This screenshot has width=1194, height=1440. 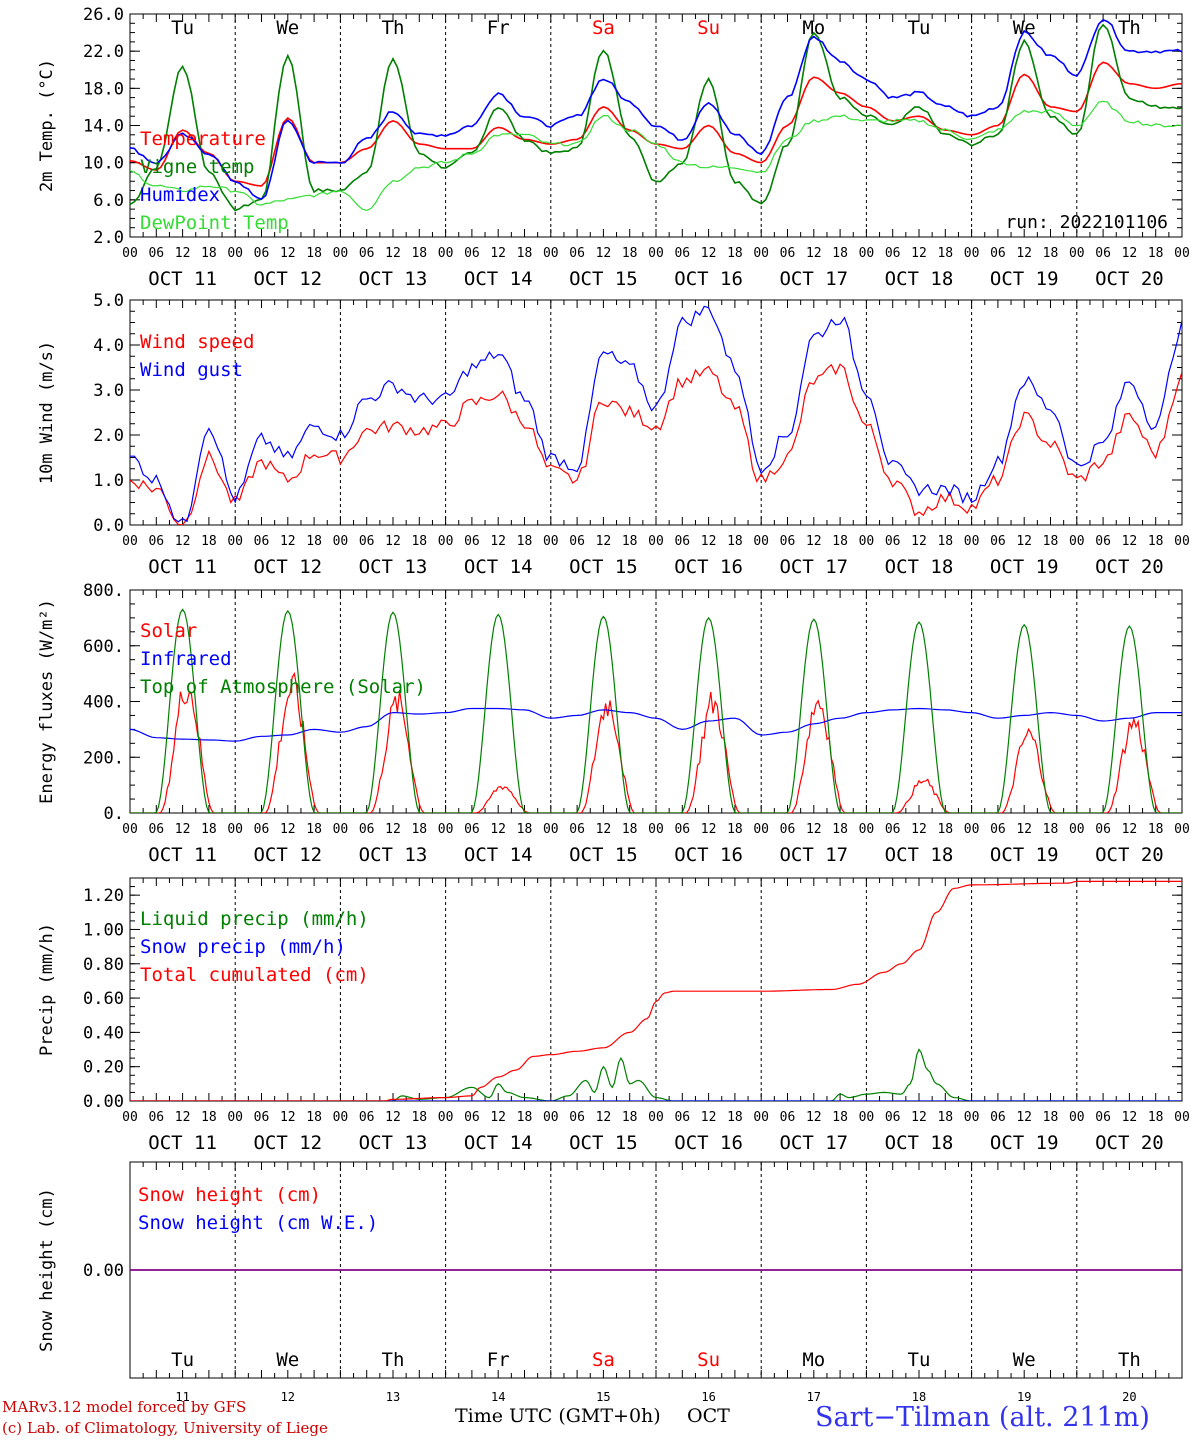 I want to click on day-number-label: 17, so click(x=814, y=1397).